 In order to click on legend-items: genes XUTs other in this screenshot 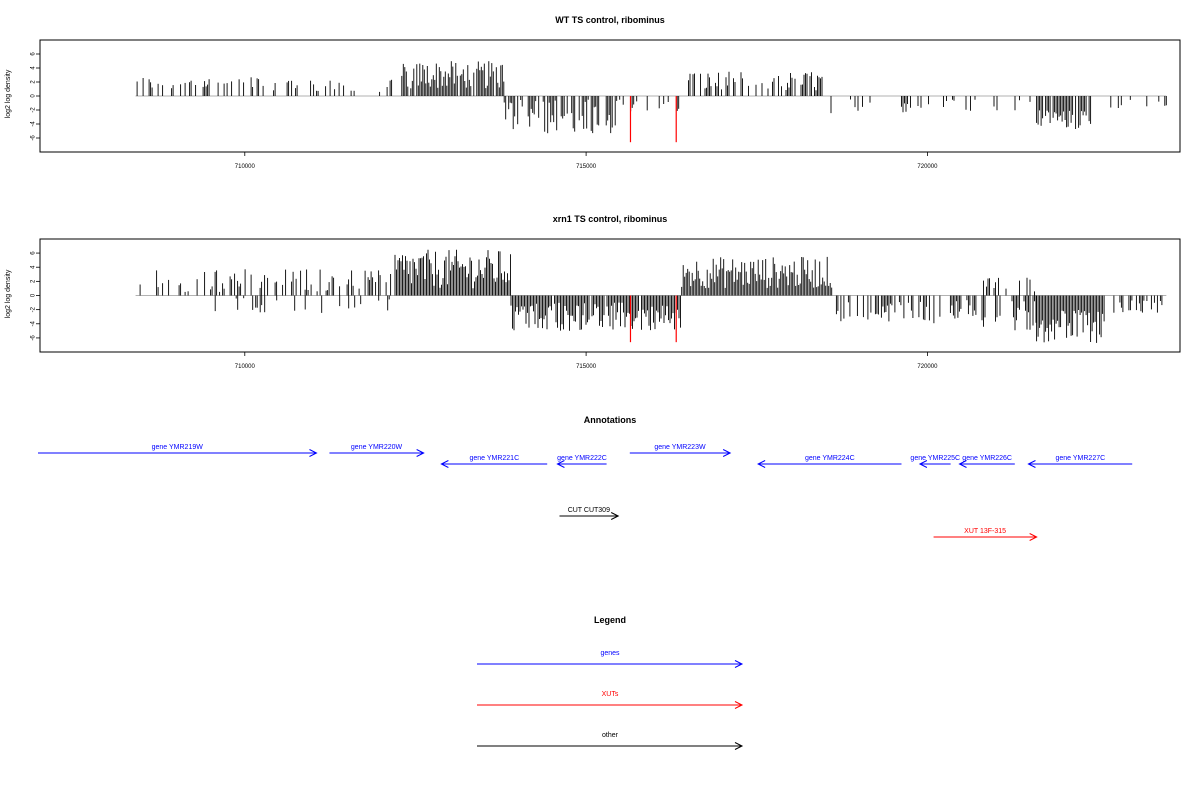, I will do `click(610, 700)`.